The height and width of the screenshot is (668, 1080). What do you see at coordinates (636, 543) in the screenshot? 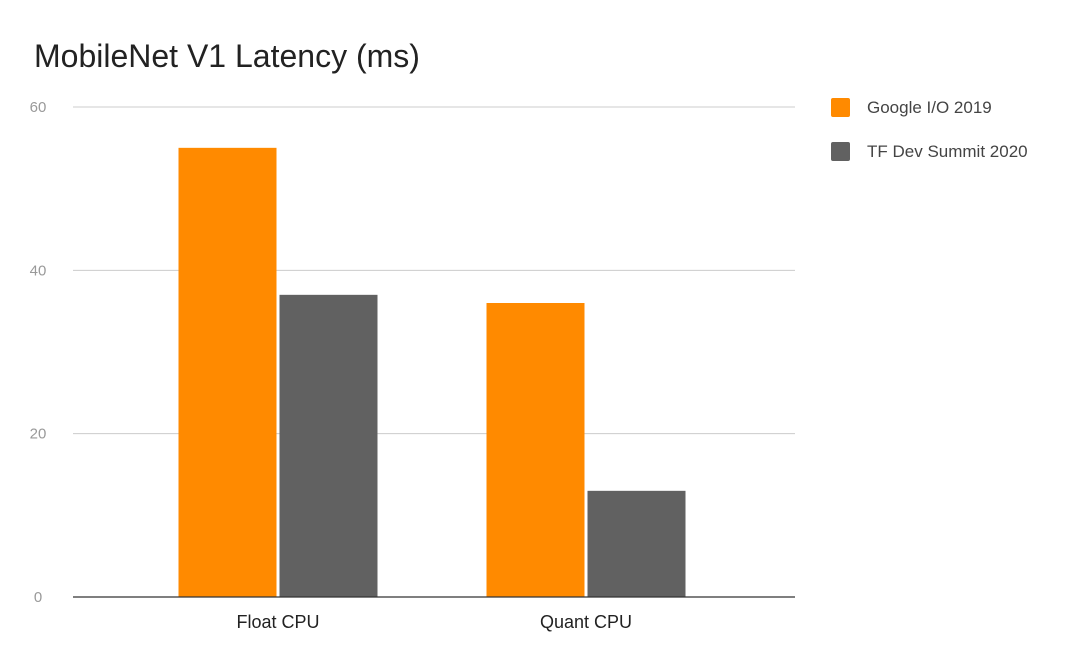
I see `bar-tf-dev-summit-2020-quant-cpu` at bounding box center [636, 543].